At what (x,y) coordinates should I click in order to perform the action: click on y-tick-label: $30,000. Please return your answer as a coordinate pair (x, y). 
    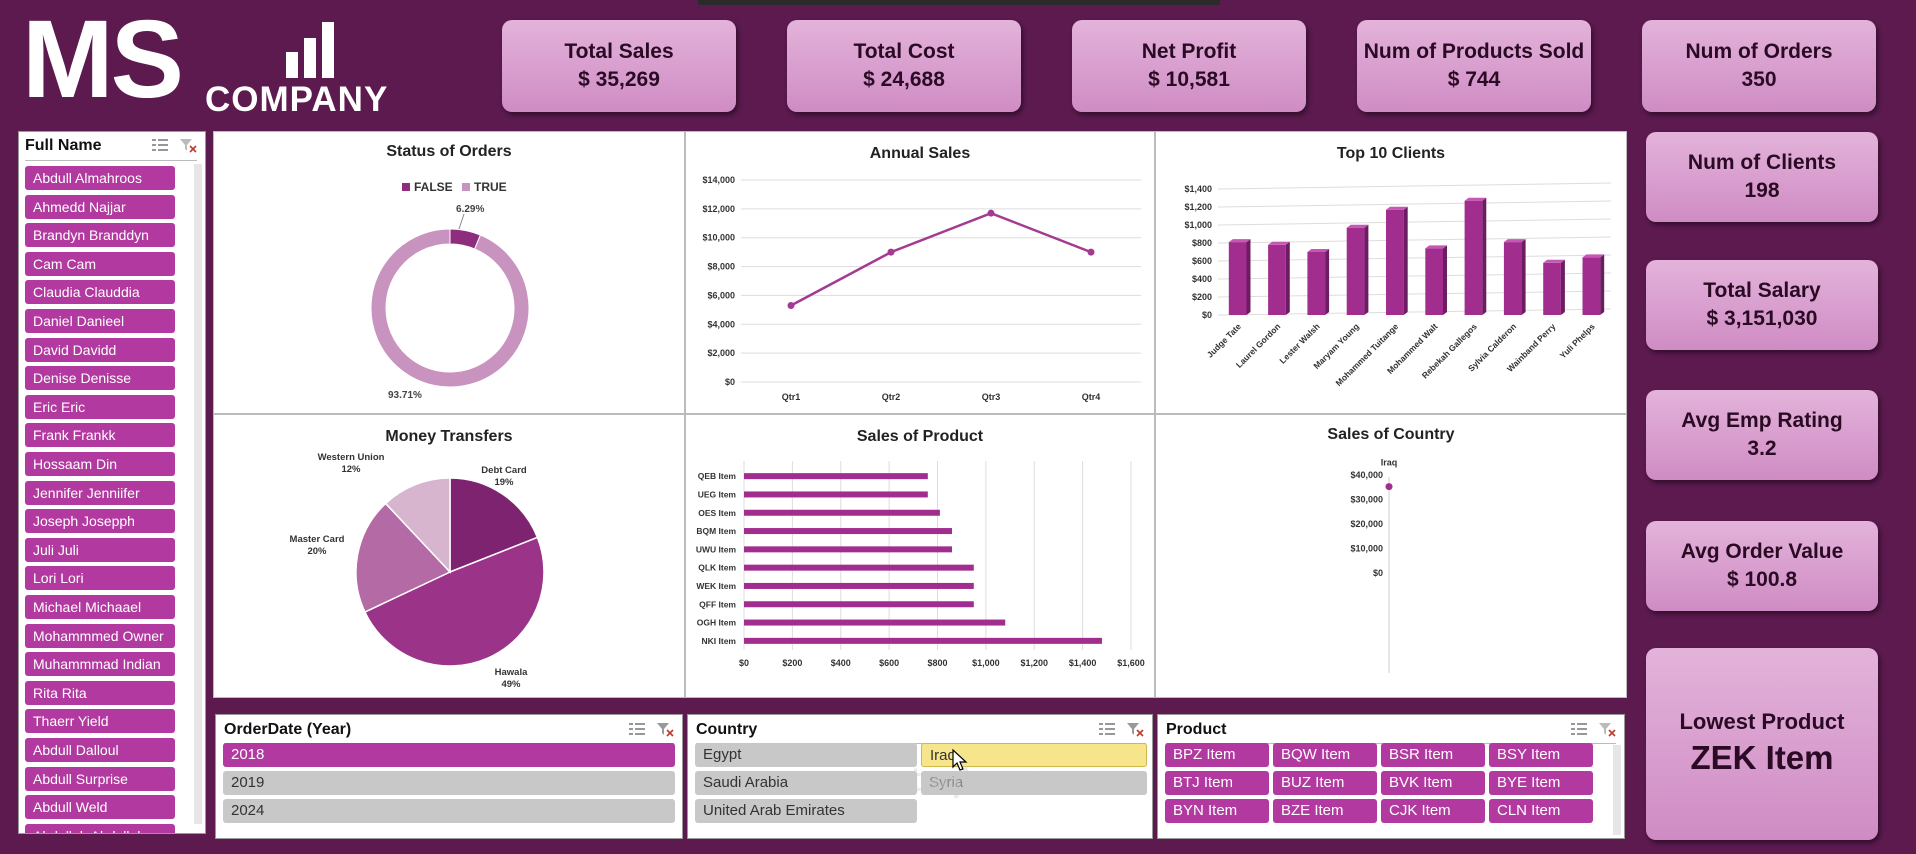
    Looking at the image, I should click on (1366, 500).